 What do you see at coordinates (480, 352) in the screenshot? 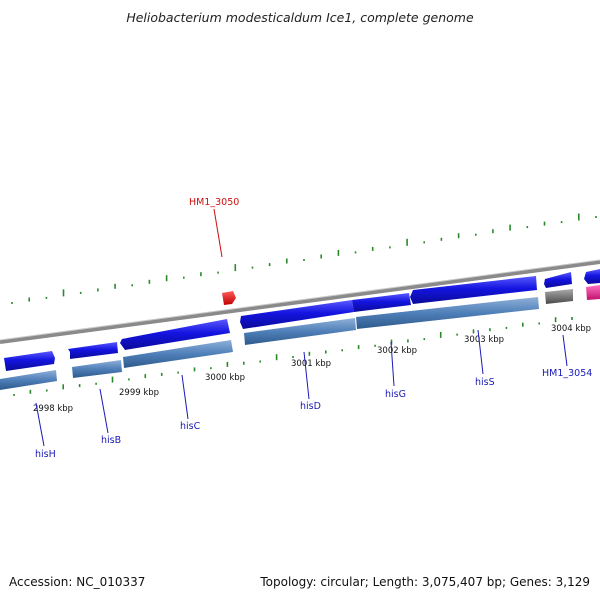
I see `hisS-leader` at bounding box center [480, 352].